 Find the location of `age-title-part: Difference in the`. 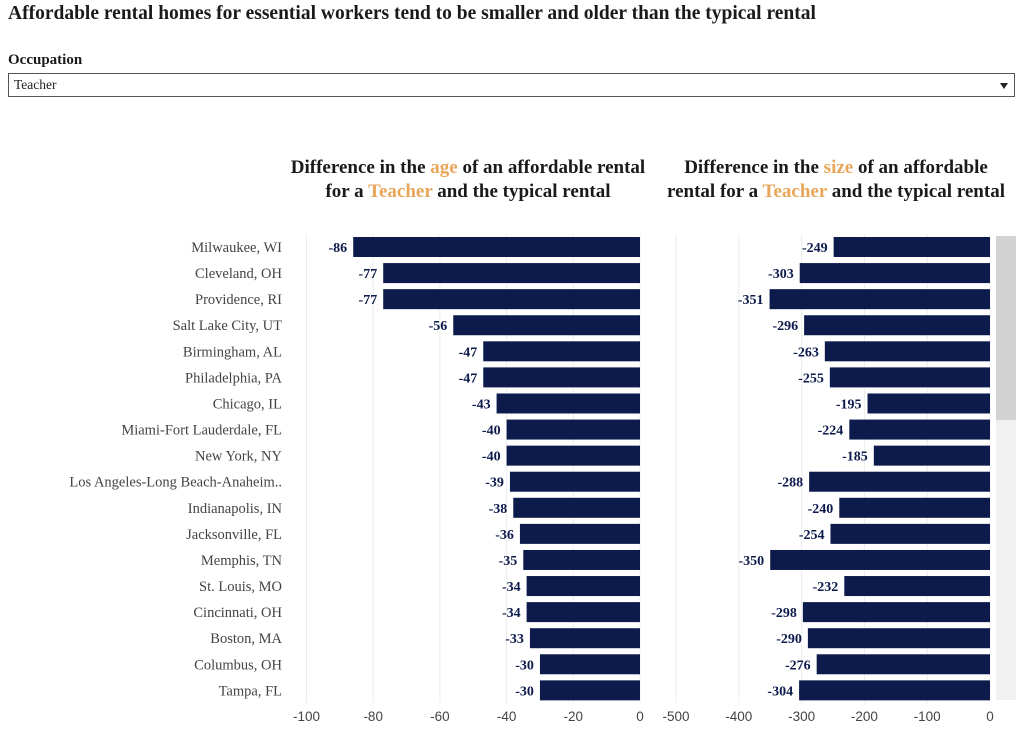

age-title-part: Difference in the is located at coordinates (360, 167).